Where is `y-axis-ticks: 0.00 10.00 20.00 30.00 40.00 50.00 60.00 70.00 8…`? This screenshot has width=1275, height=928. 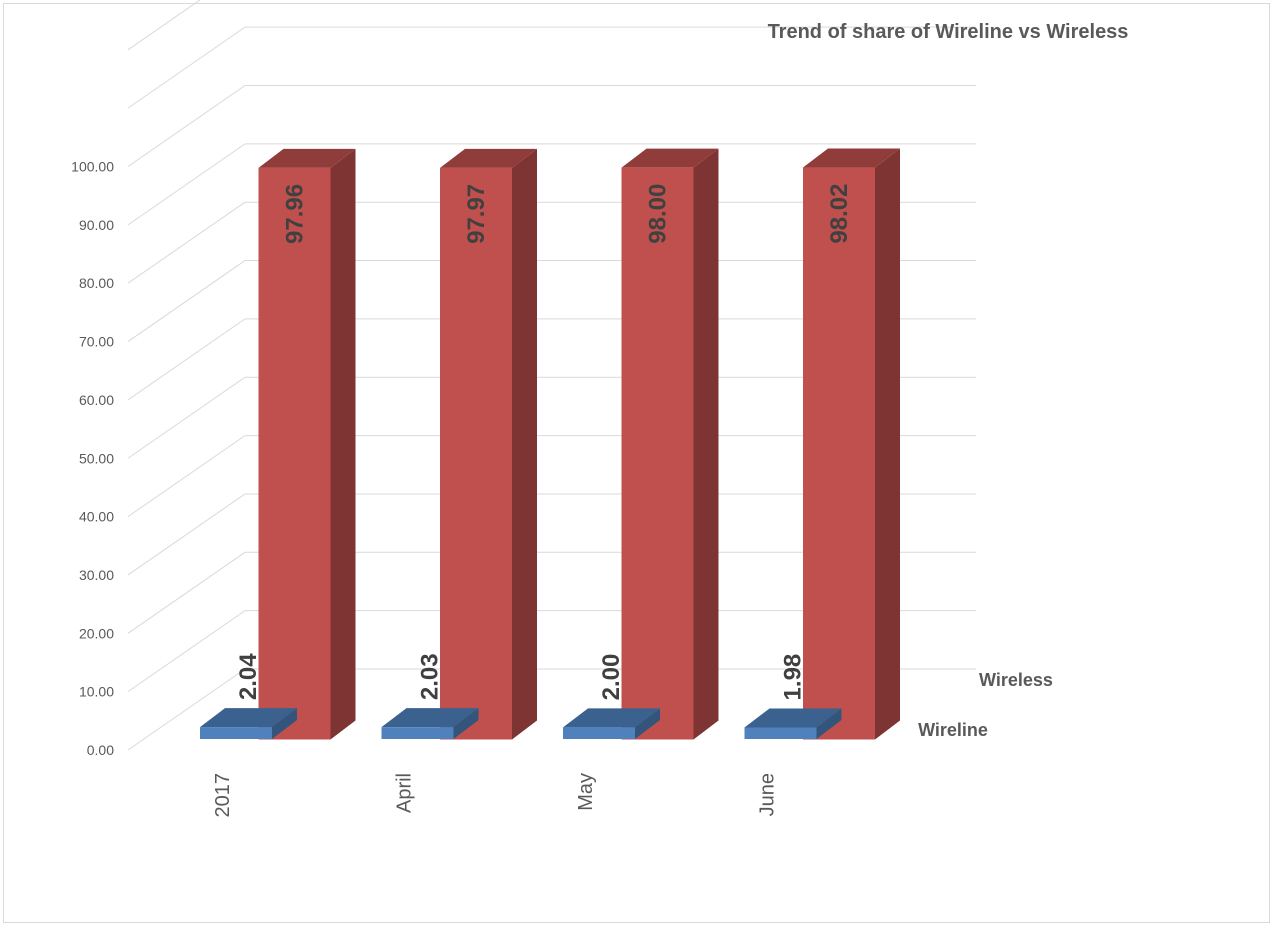
y-axis-ticks: 0.00 10.00 20.00 30.00 40.00 50.00 60.00 70.00 8… is located at coordinates (92, 459).